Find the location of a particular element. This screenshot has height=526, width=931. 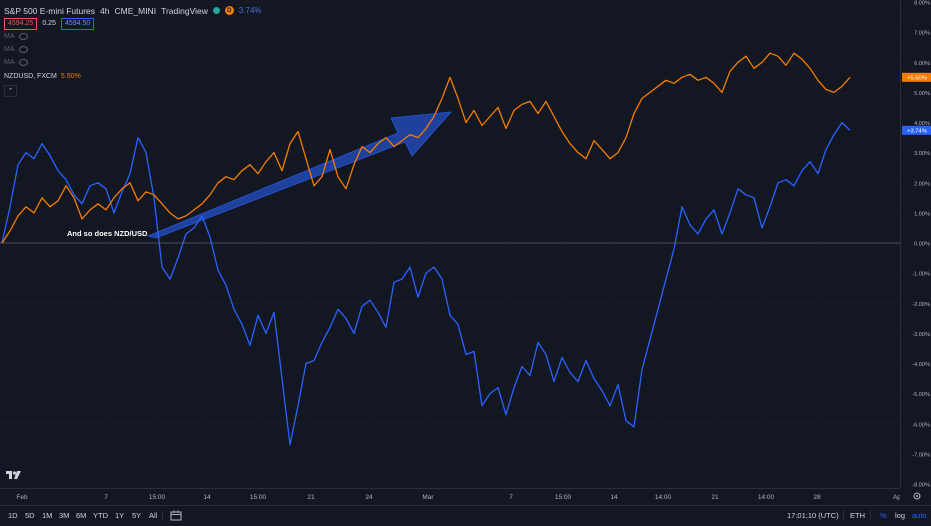

spread-value: 0.25 is located at coordinates (49, 23).